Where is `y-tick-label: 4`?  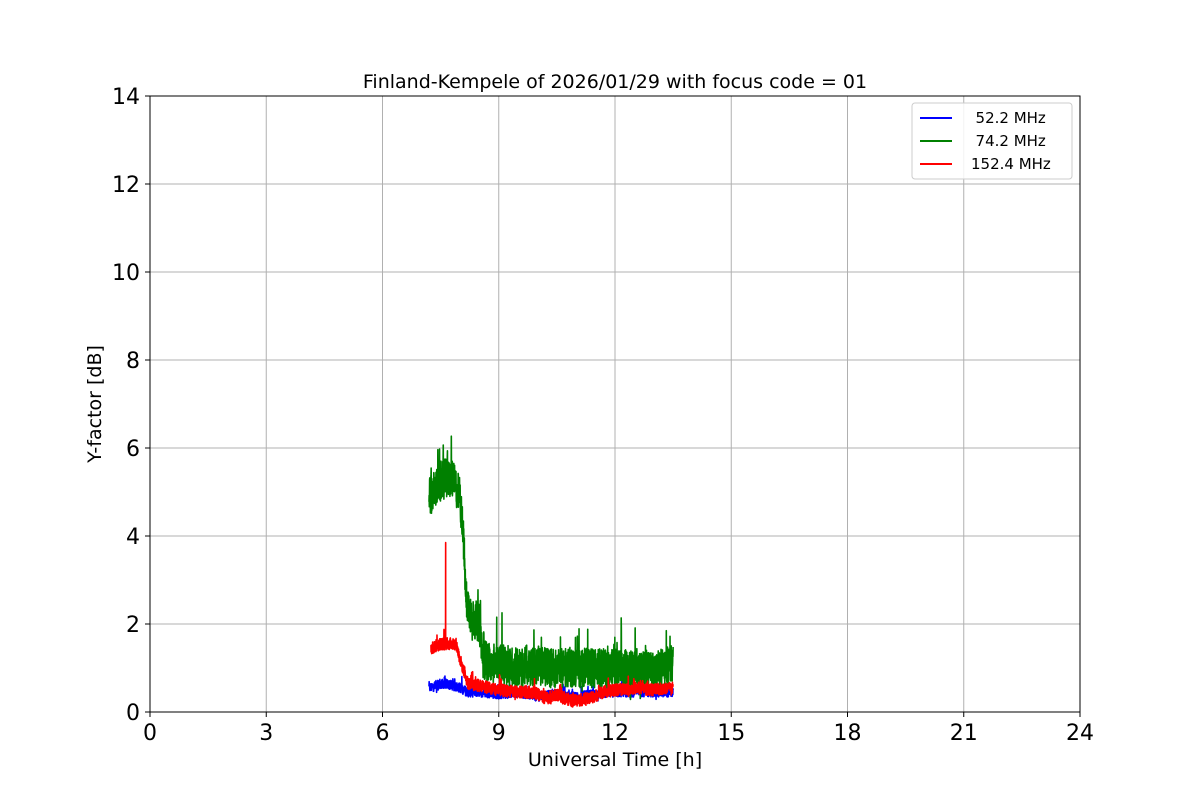
y-tick-label: 4 is located at coordinates (133, 537).